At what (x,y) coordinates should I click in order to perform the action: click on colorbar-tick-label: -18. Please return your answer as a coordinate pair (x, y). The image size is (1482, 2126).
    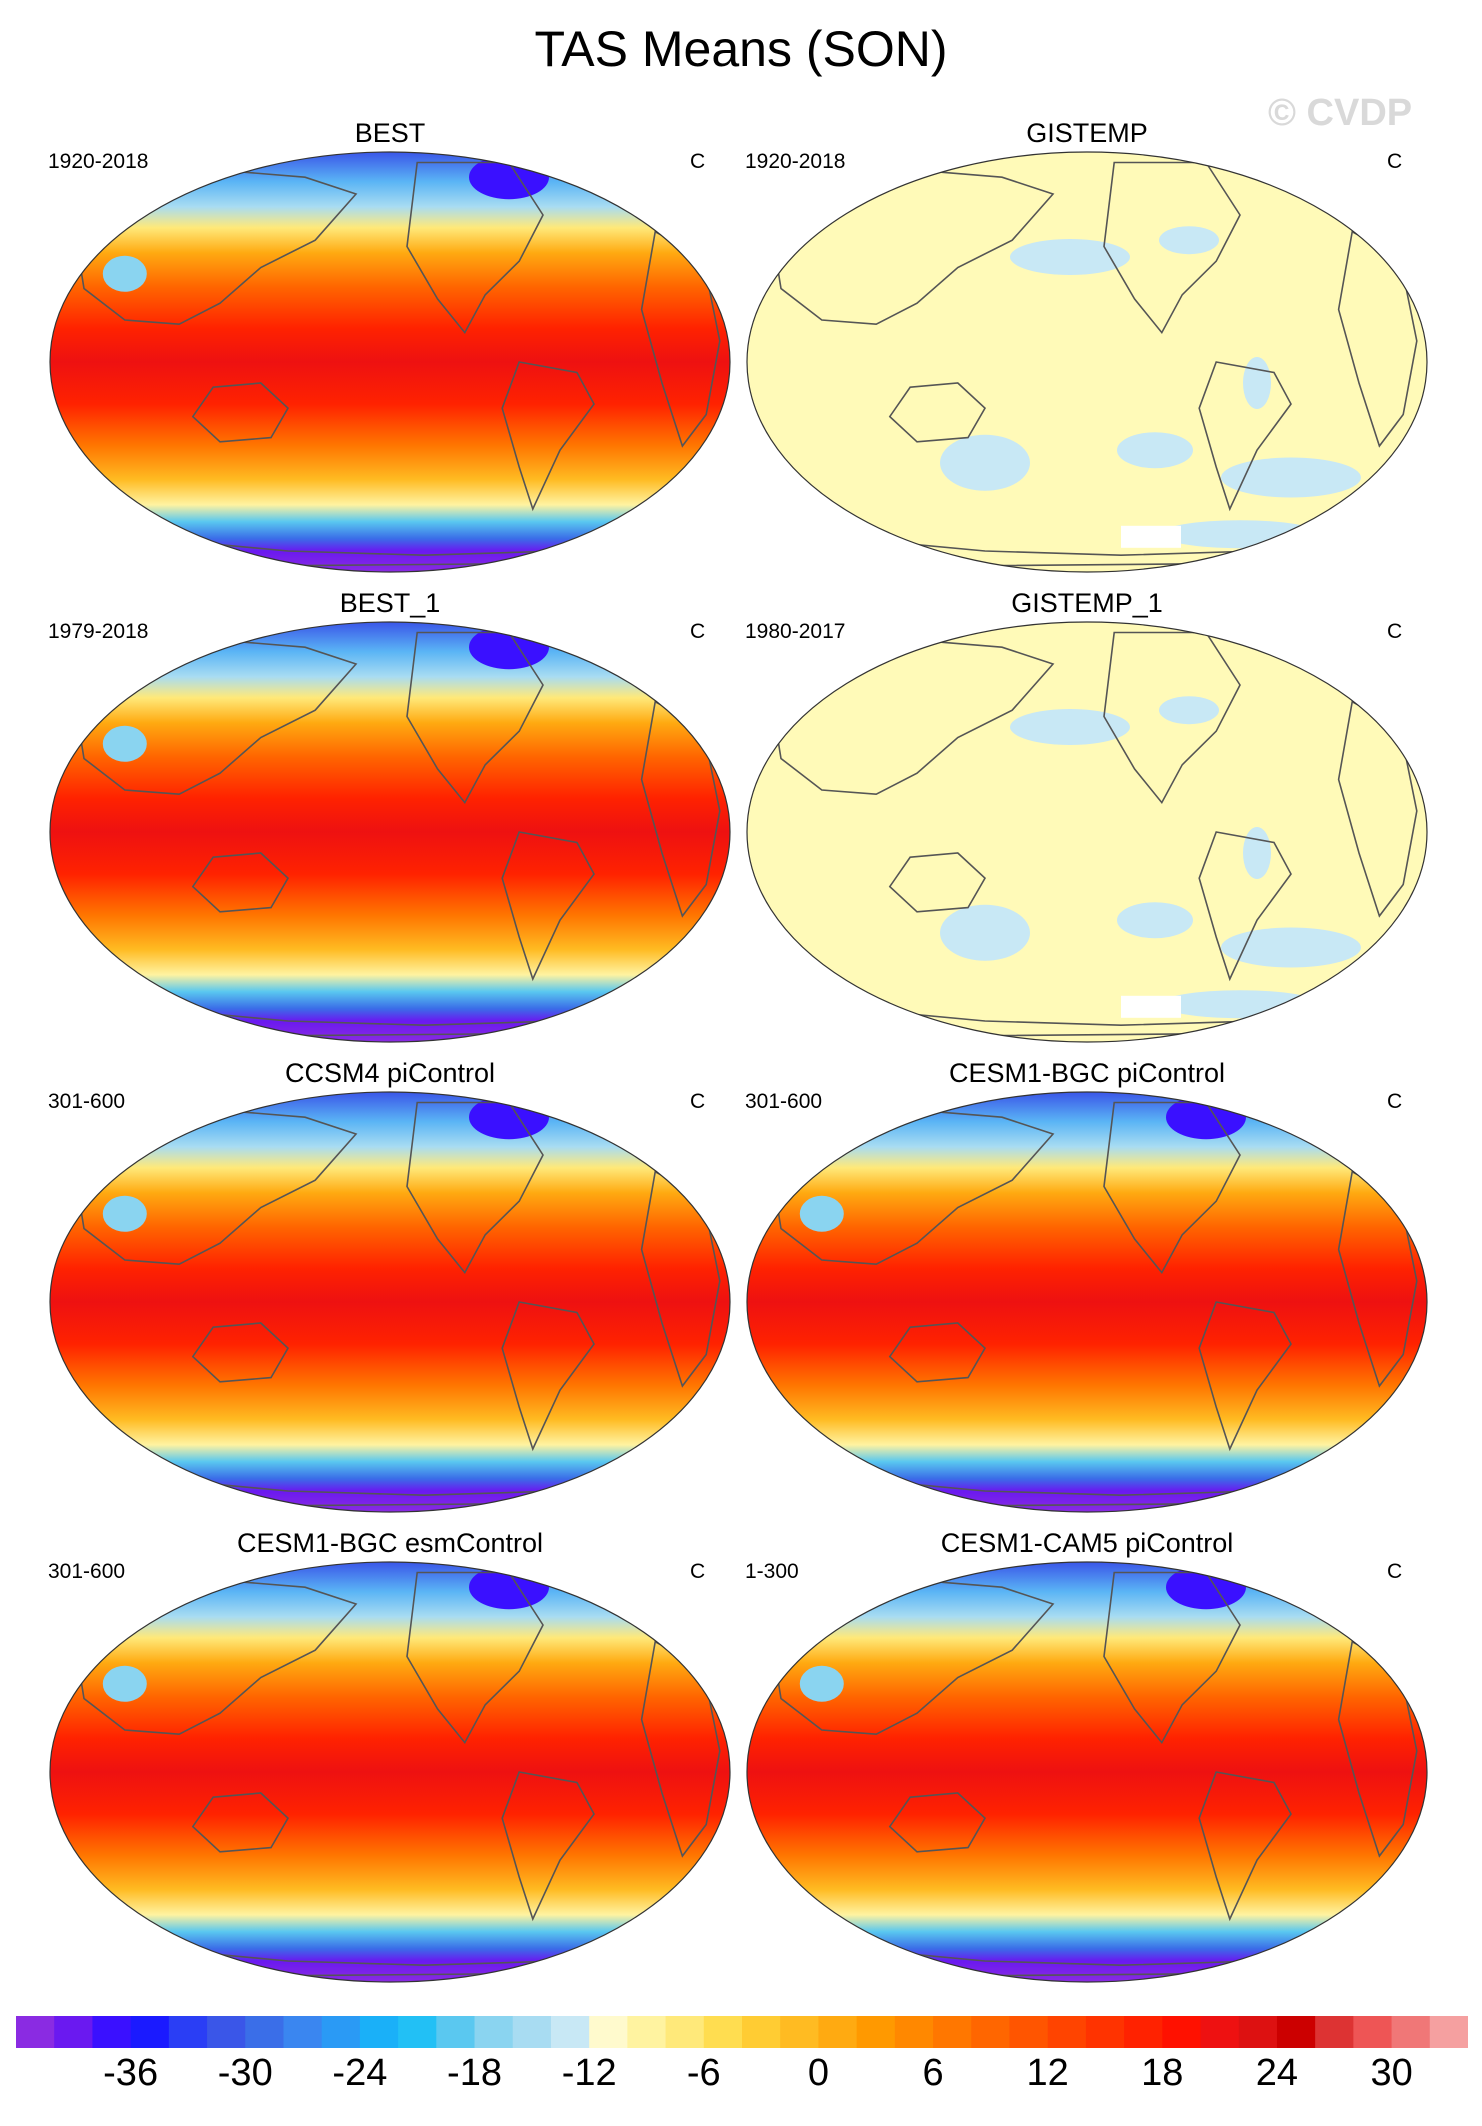
    Looking at the image, I should click on (474, 2073).